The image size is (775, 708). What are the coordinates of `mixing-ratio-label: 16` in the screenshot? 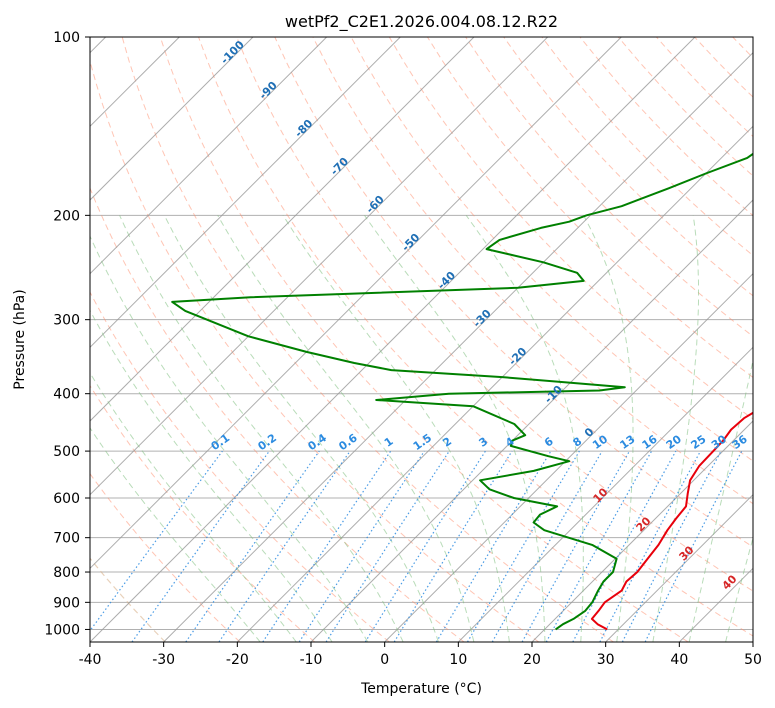 It's located at (650, 442).